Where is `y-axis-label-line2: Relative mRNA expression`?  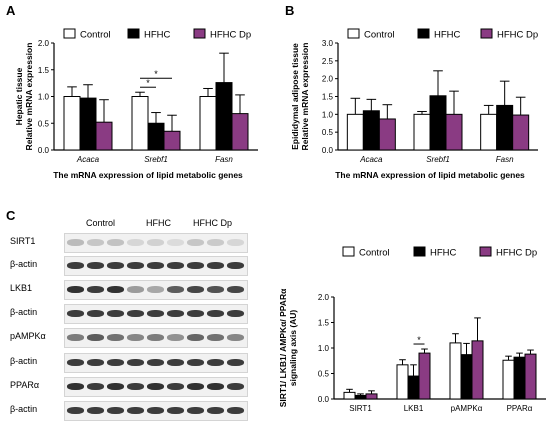
y-axis-label-line2: Relative mRNA expression is located at coordinates (29, 97).